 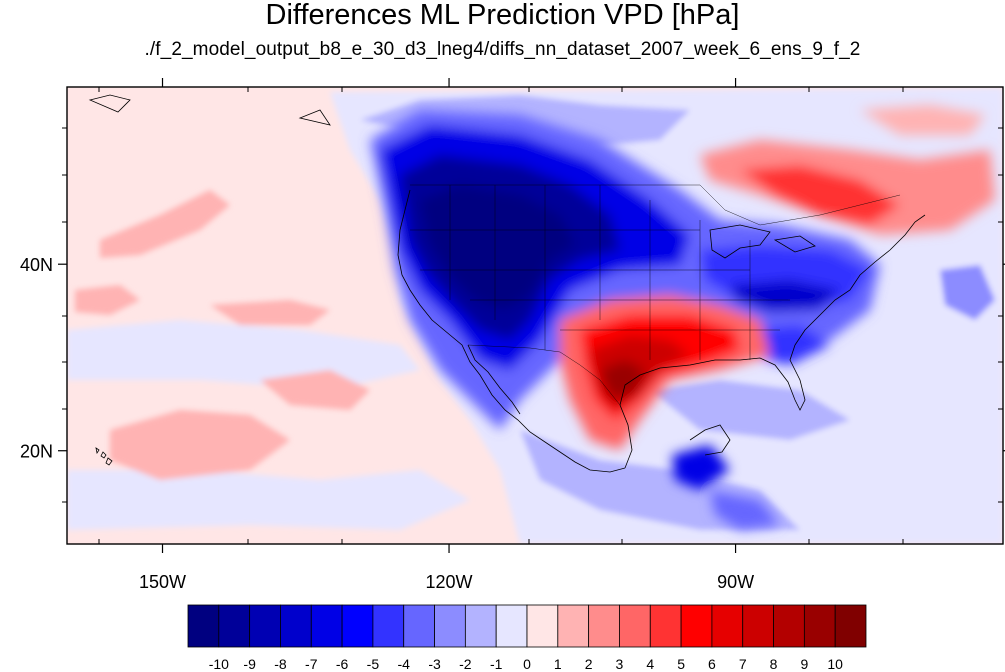 I want to click on colorbar-label: 7, so click(x=743, y=664).